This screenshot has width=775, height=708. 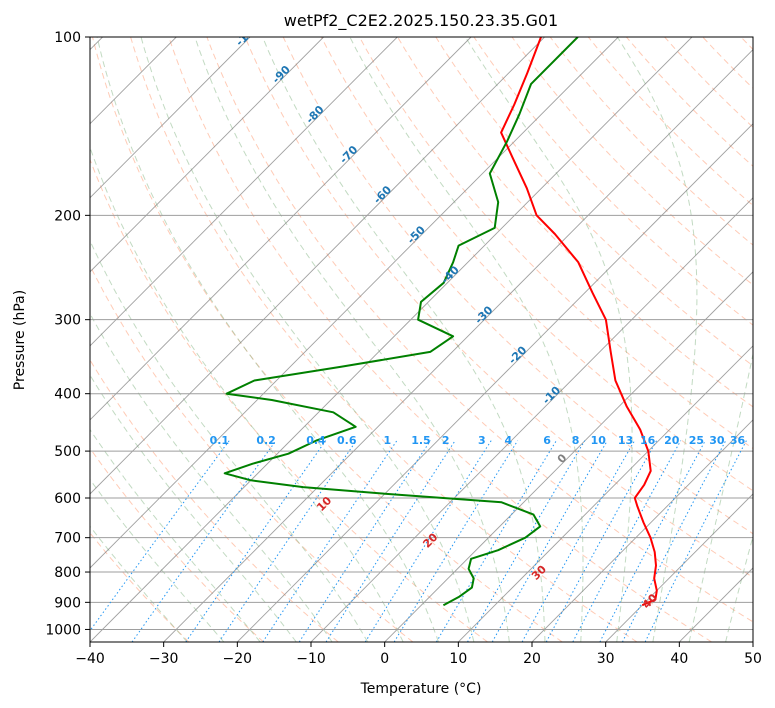 I want to click on y-tick-label: 200, so click(x=67, y=216).